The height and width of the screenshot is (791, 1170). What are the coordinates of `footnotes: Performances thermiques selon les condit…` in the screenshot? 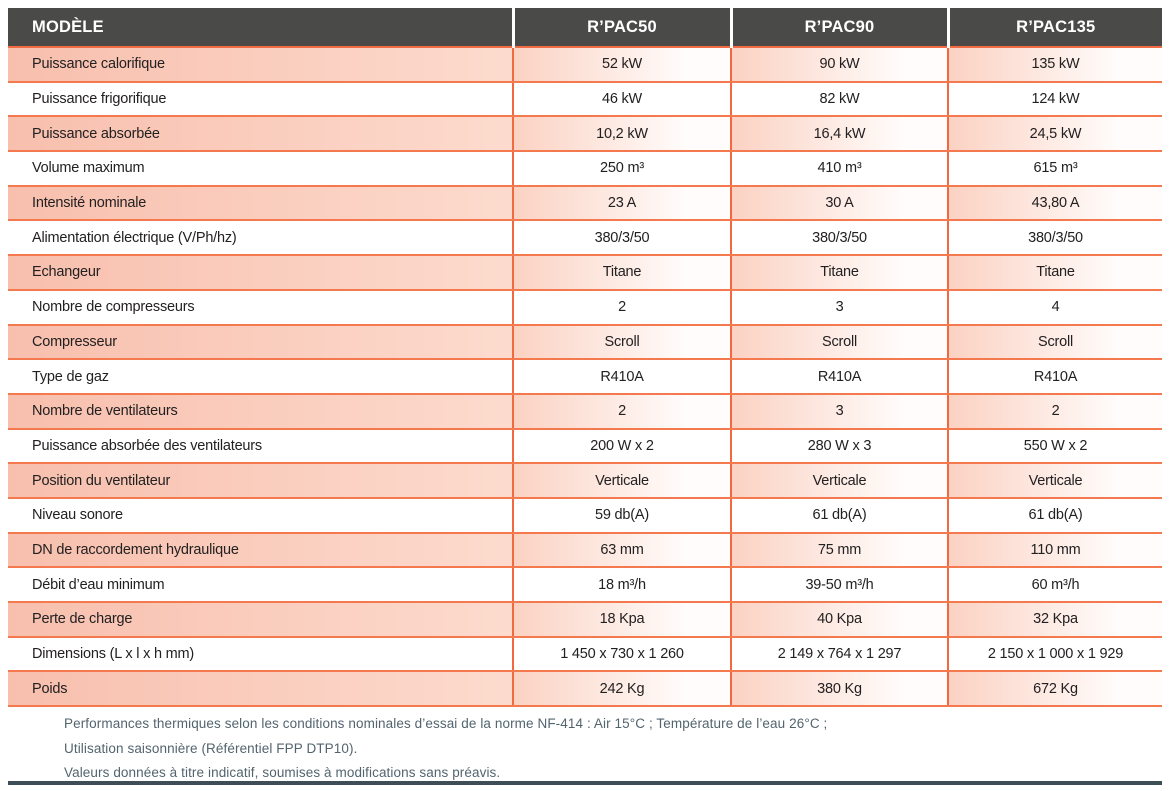 It's located at (594, 749).